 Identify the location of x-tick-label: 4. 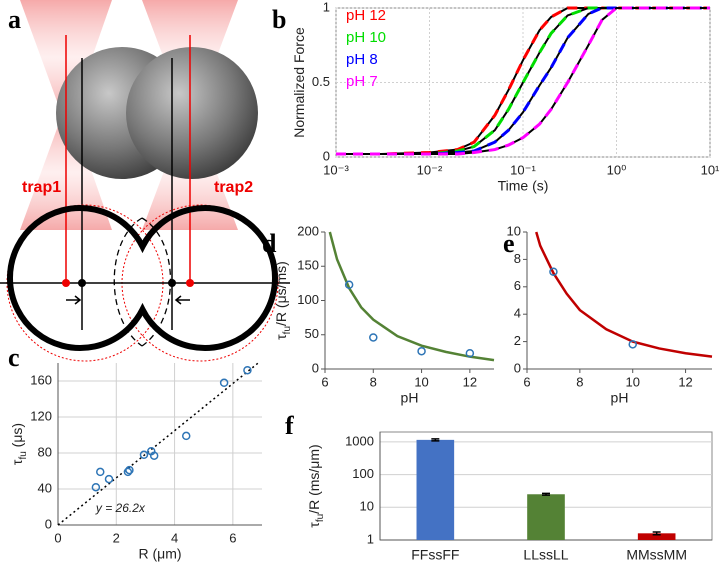
(174, 537).